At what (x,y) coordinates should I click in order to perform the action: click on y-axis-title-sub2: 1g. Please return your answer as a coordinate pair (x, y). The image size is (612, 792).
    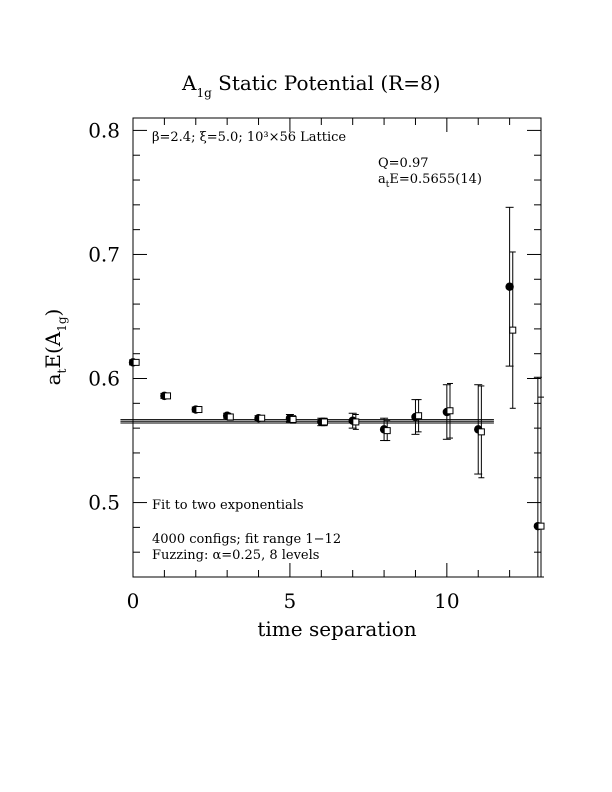
    Looking at the image, I should click on (62, 324).